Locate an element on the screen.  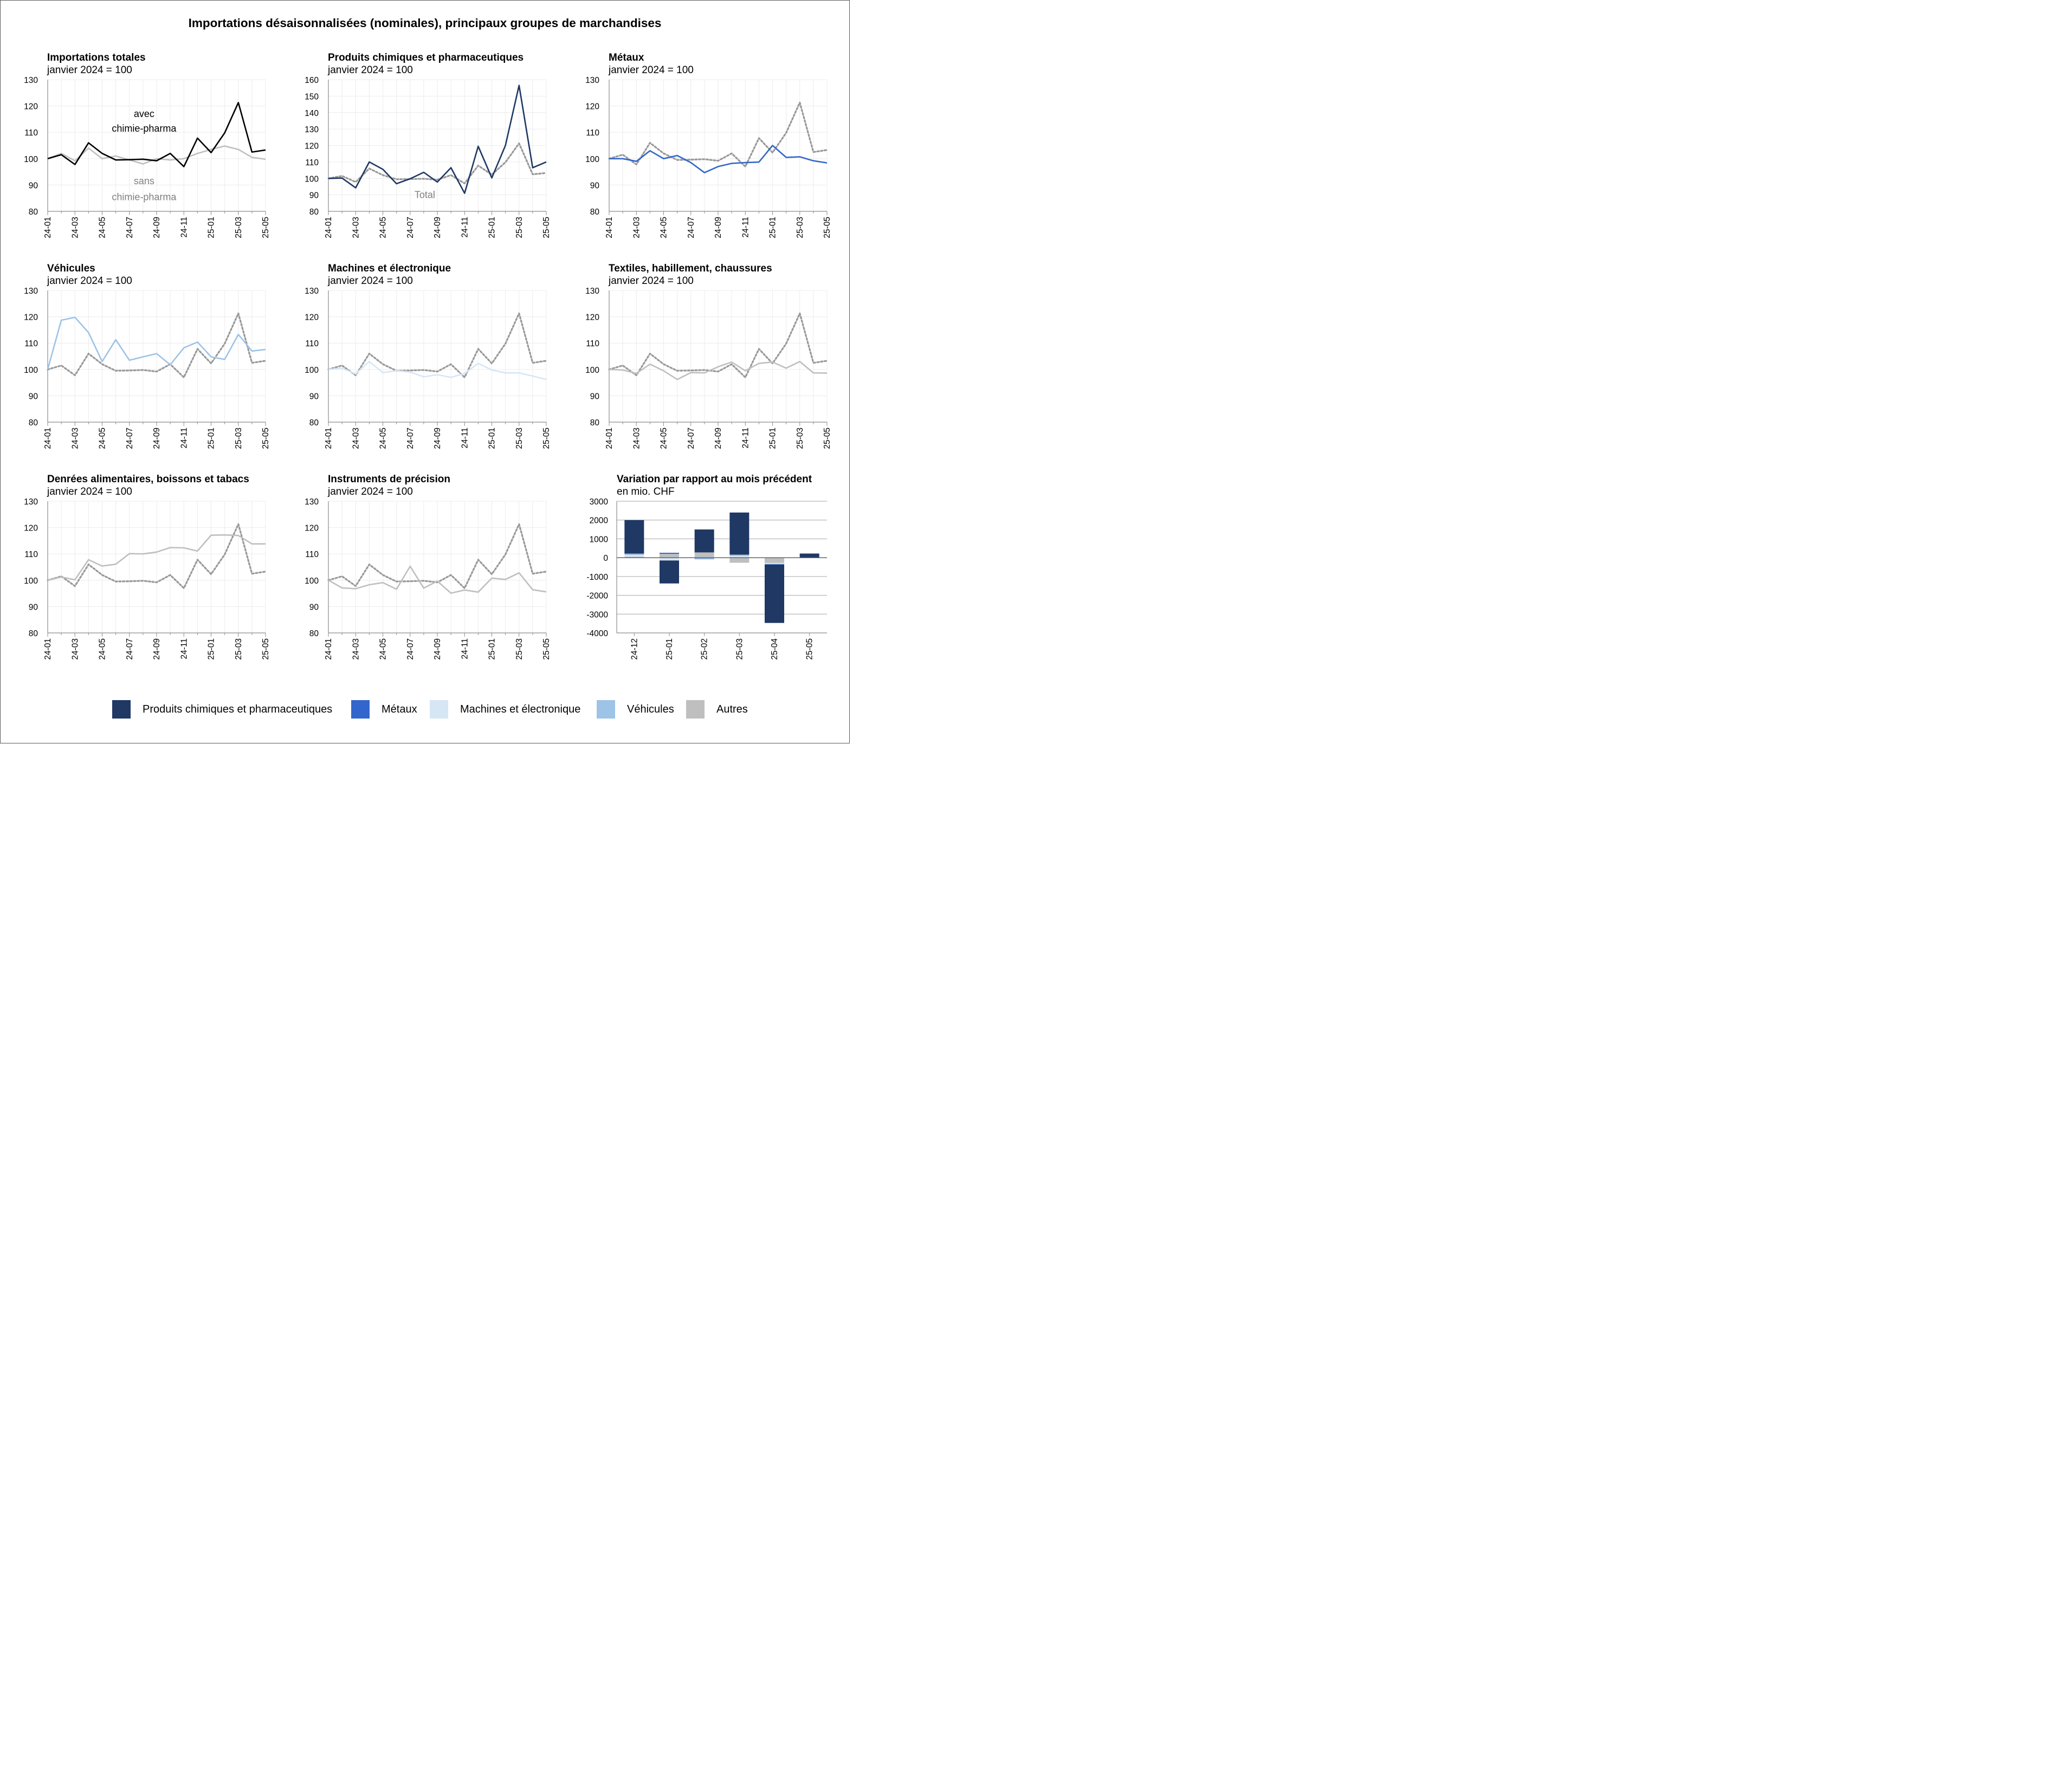
y-tick-label: 140 is located at coordinates (312, 114).